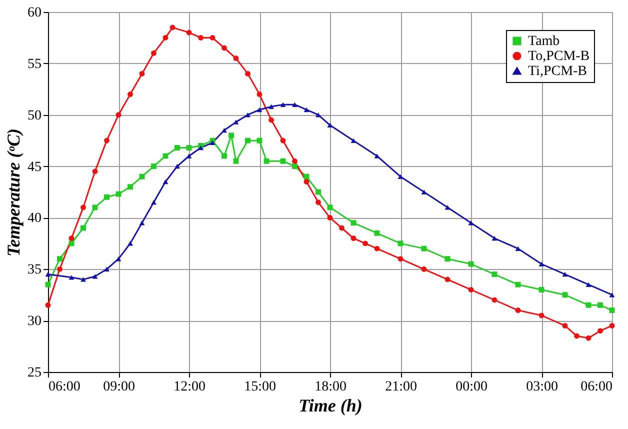  I want to click on legend-label: To,PCM-B, so click(559, 56).